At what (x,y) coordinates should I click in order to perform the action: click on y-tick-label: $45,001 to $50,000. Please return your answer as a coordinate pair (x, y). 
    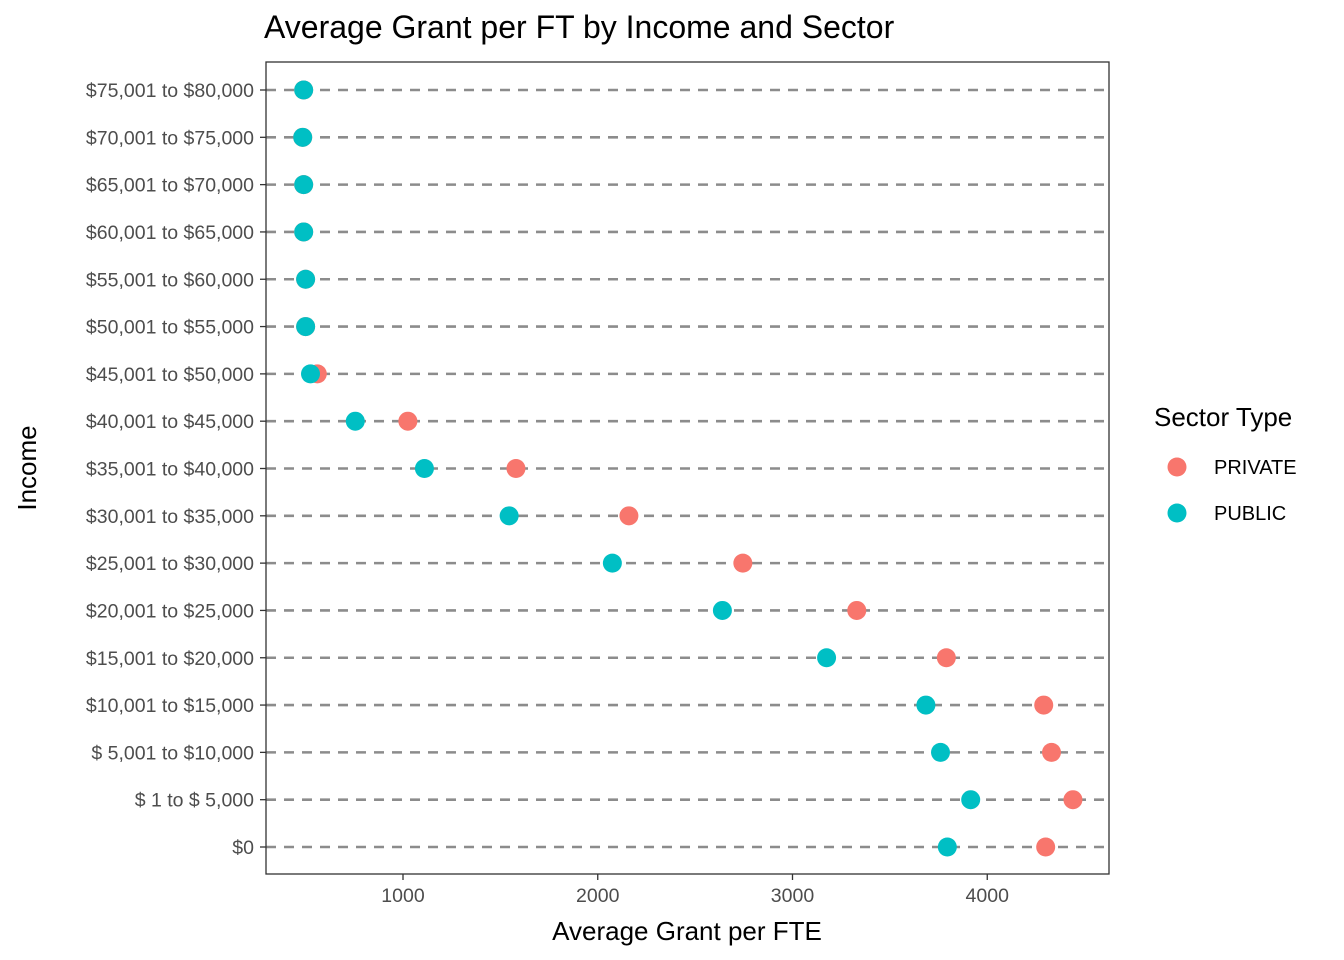
    Looking at the image, I should click on (170, 375).